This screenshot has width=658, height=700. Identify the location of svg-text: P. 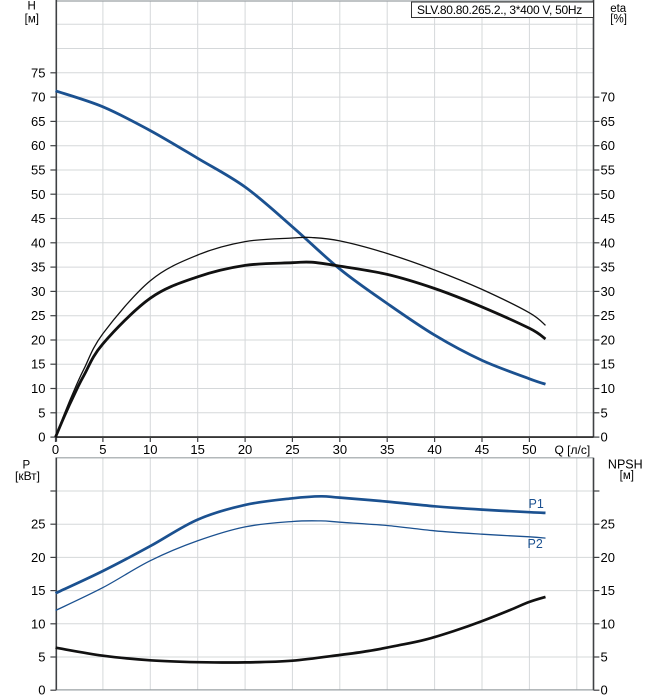
(26, 465).